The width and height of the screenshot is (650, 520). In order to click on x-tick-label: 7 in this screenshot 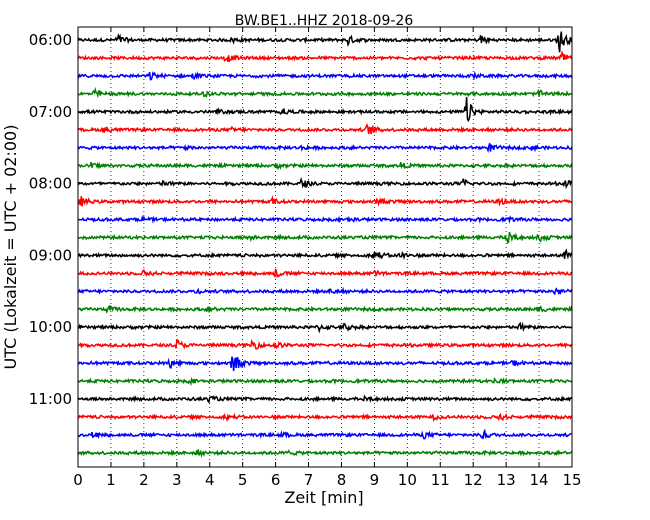, I will do `click(309, 480)`.